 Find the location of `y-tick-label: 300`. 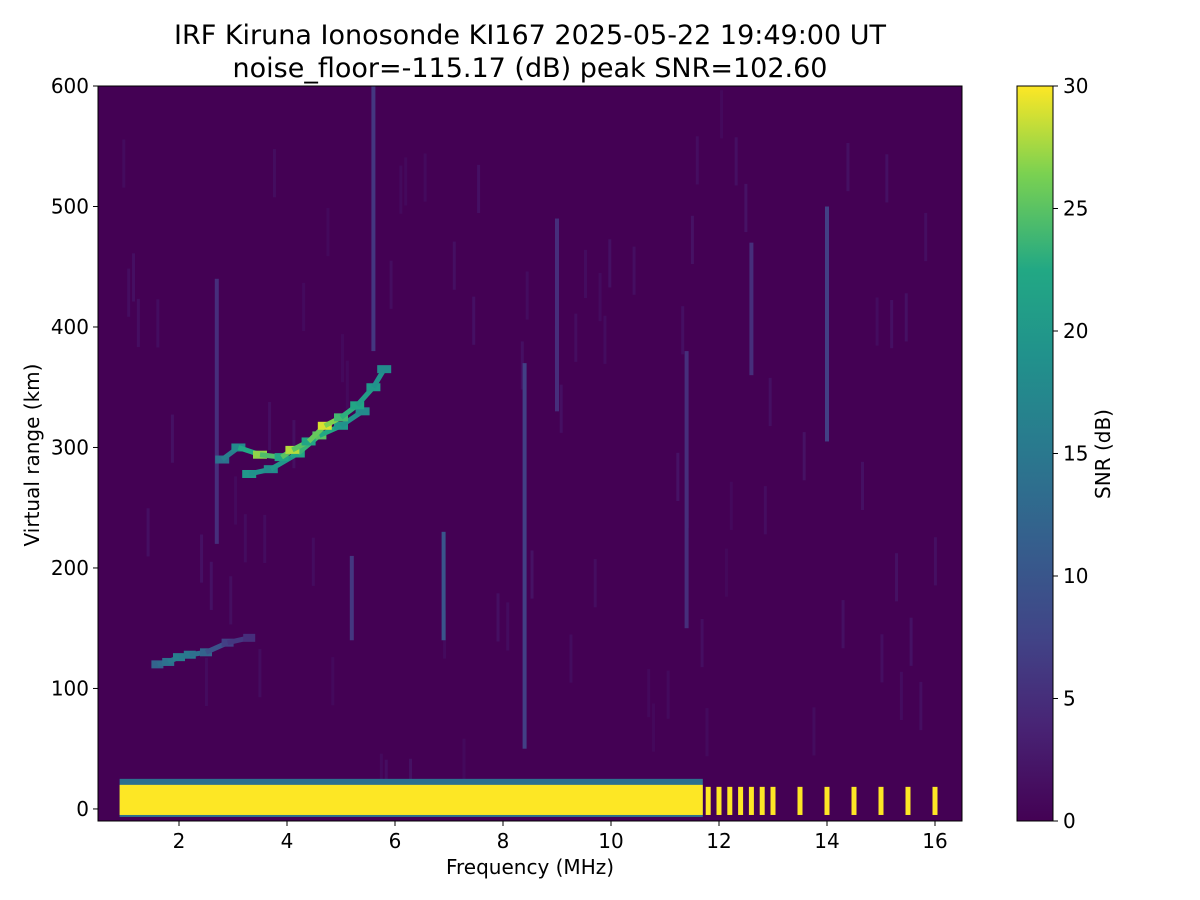

y-tick-label: 300 is located at coordinates (70, 447).